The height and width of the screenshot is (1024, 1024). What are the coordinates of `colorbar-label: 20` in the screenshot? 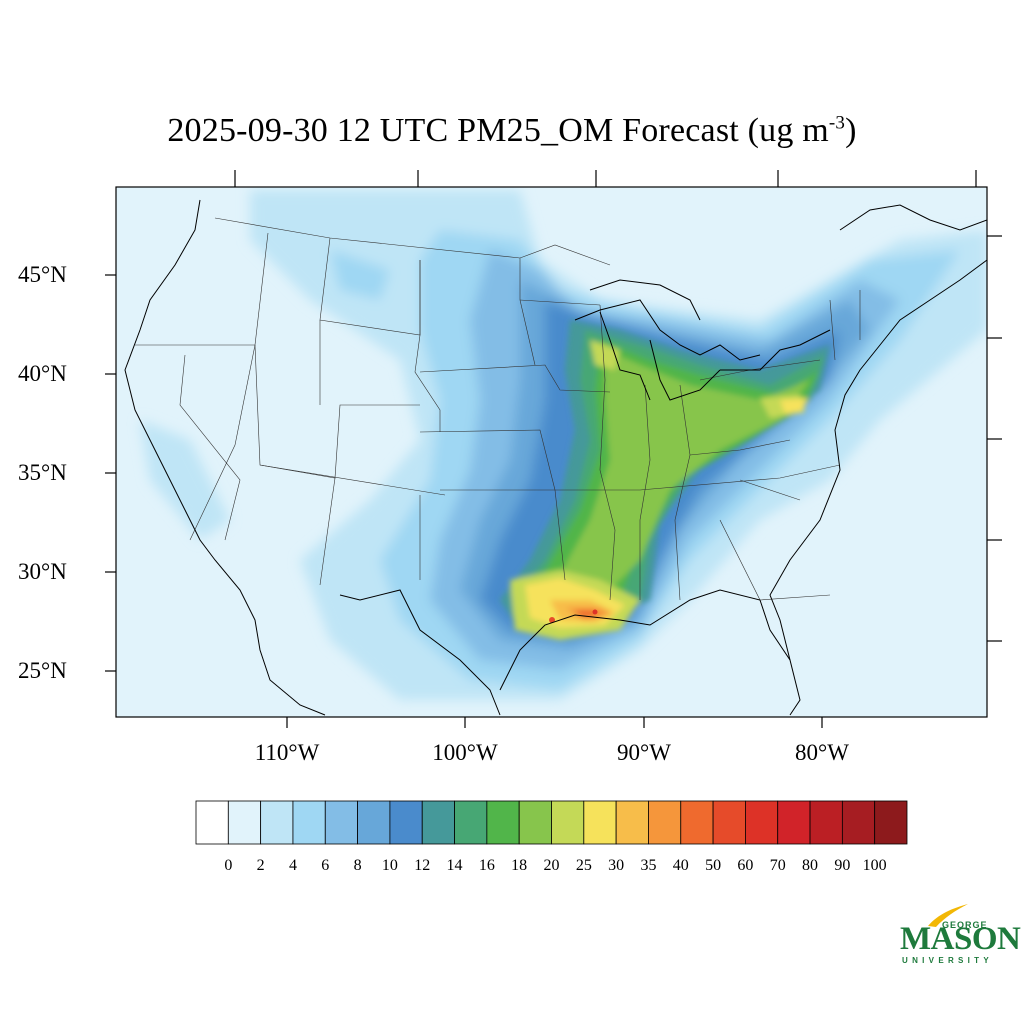 It's located at (551, 865).